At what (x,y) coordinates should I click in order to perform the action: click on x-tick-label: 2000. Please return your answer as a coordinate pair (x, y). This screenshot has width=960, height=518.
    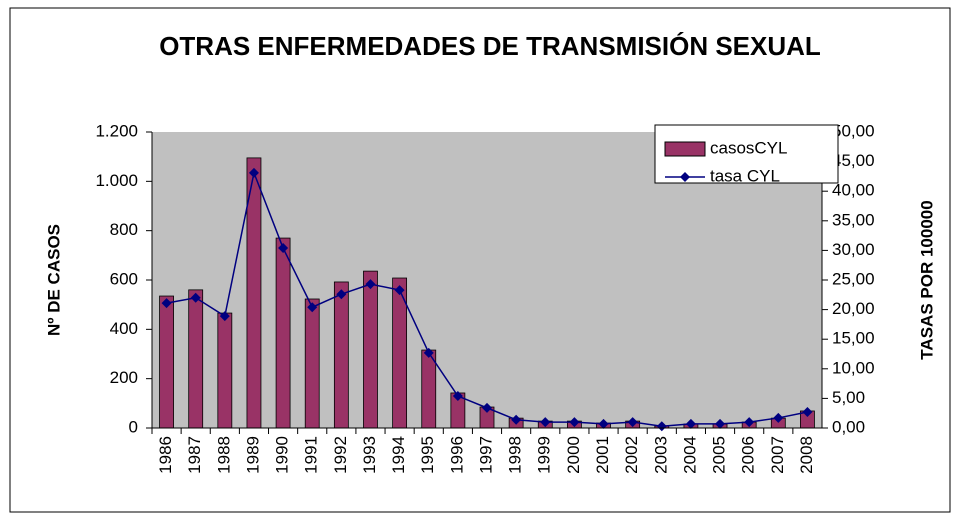
    Looking at the image, I should click on (573, 455).